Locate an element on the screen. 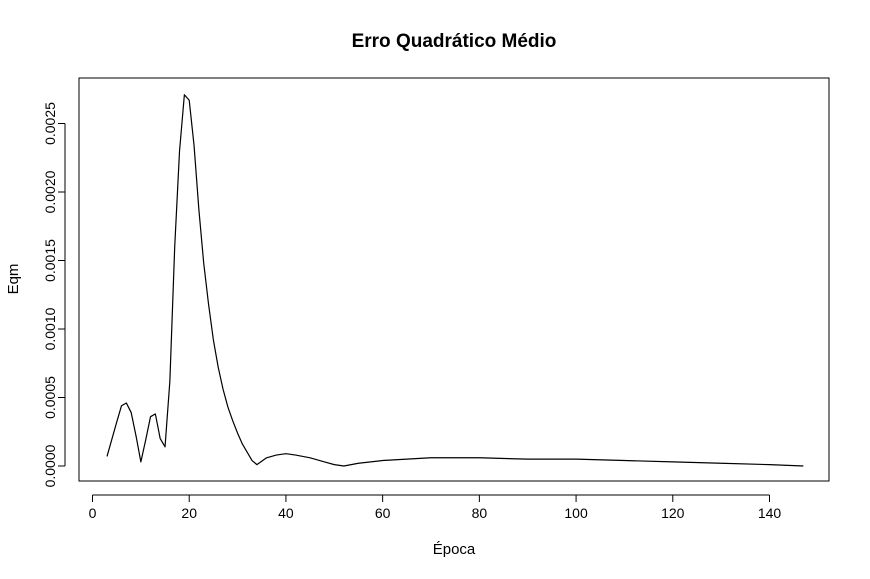 Image resolution: width=870 pixels, height=579 pixels. y-tick-label: 0.0015 is located at coordinates (50, 260).